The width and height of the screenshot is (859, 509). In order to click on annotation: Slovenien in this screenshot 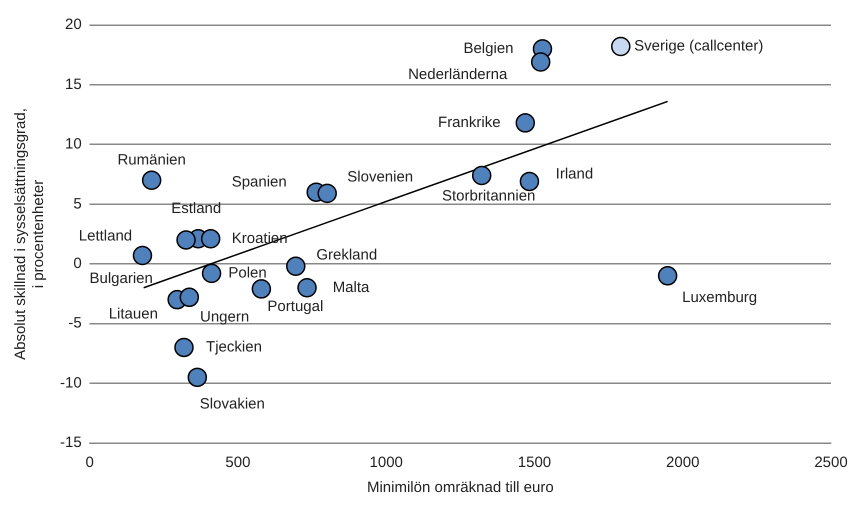, I will do `click(380, 177)`.